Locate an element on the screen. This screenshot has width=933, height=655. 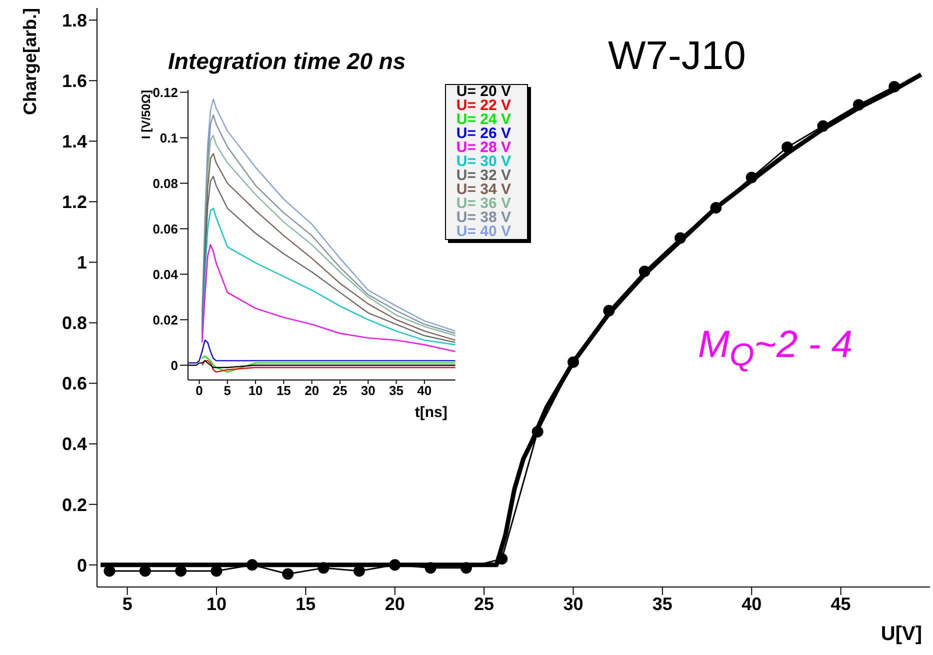
text: U= 34 V is located at coordinates (483, 189).